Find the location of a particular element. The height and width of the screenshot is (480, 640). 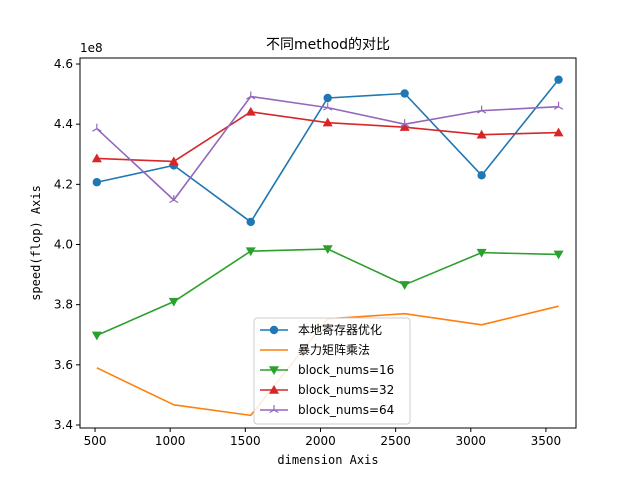

x-axis: 500 1000 1500 2000 2500 3000 3500 is located at coordinates (323, 438).